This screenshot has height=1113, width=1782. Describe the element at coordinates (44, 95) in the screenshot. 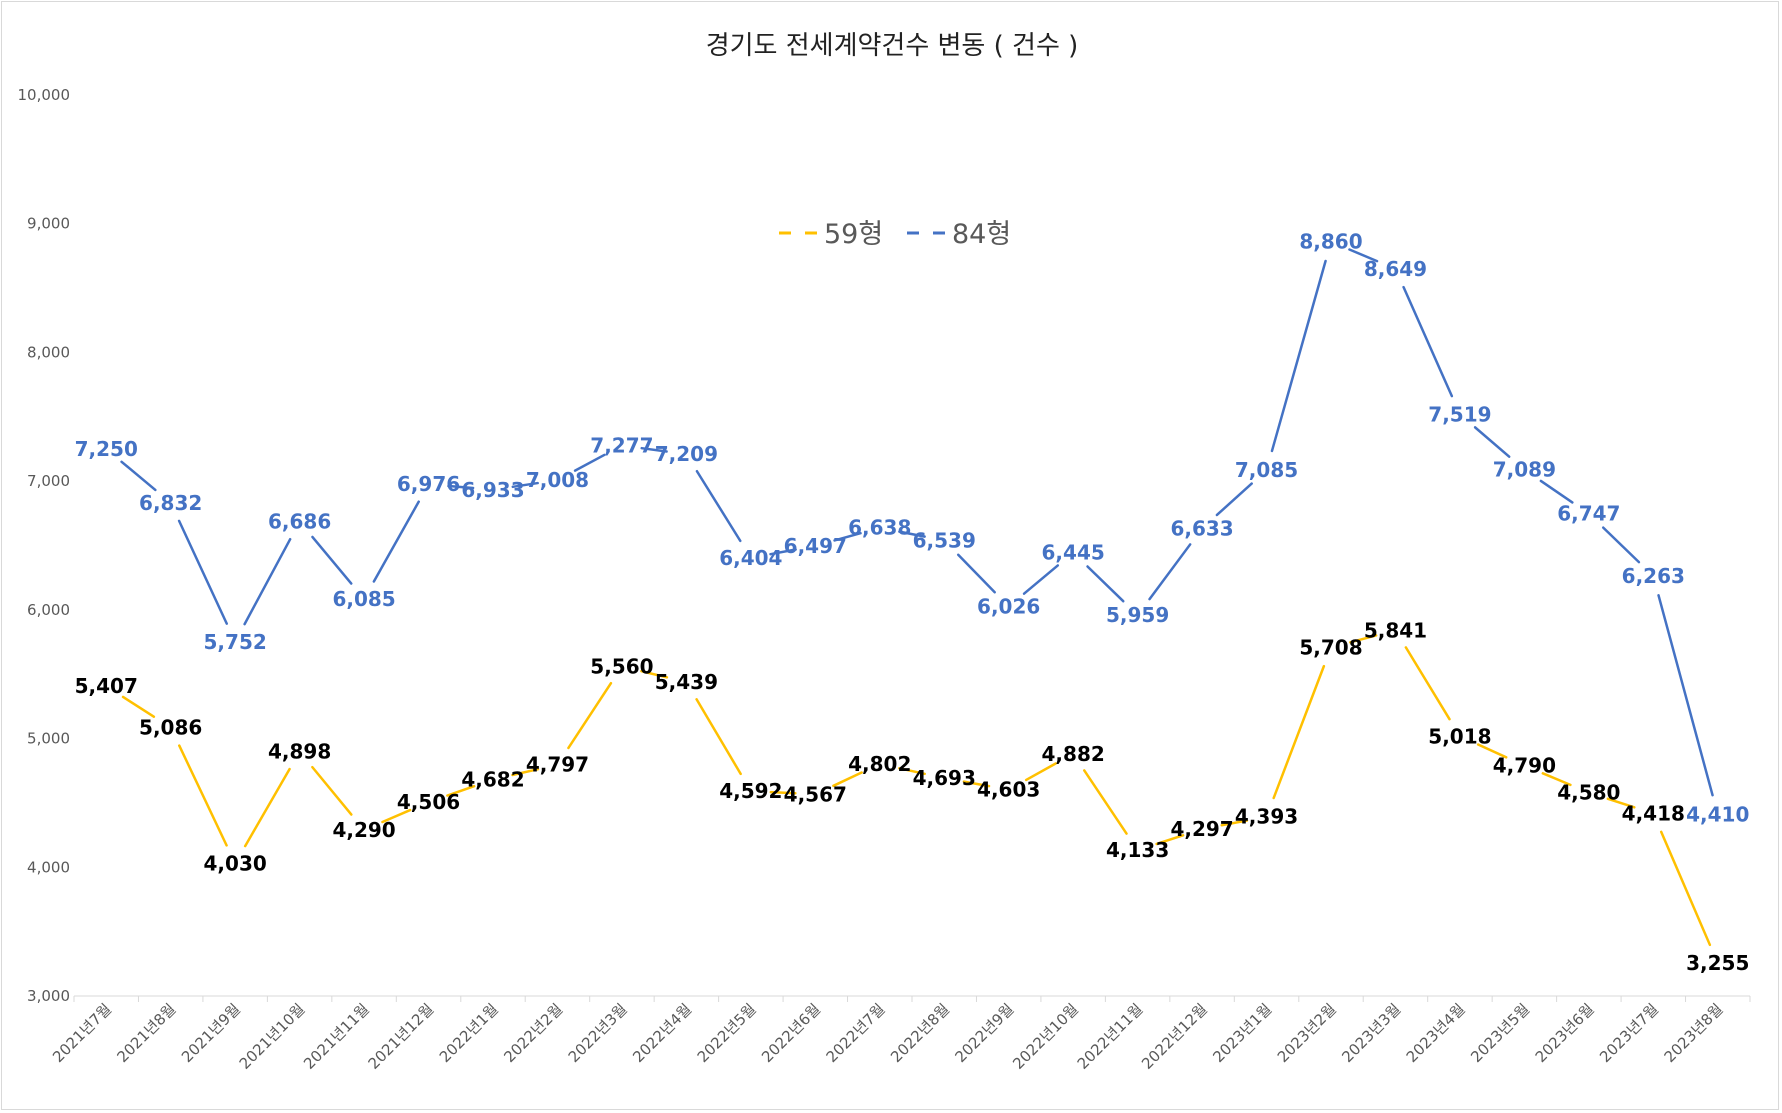

I see `y-tick-label: 10,000` at that location.